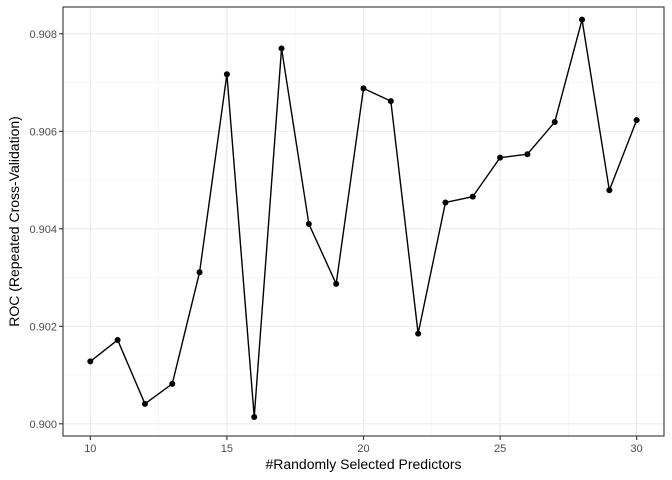 The height and width of the screenshot is (480, 672). Describe the element at coordinates (43, 327) in the screenshot. I see `y-tick-label: 0.902` at that location.